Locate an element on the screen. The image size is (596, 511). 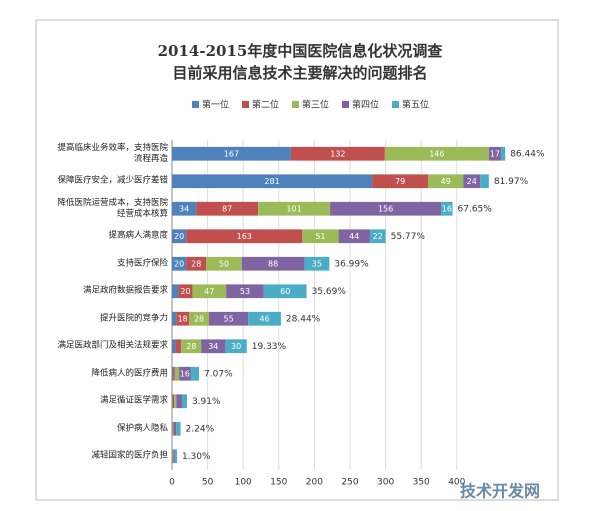
total-label: 35.69% is located at coordinates (329, 292).